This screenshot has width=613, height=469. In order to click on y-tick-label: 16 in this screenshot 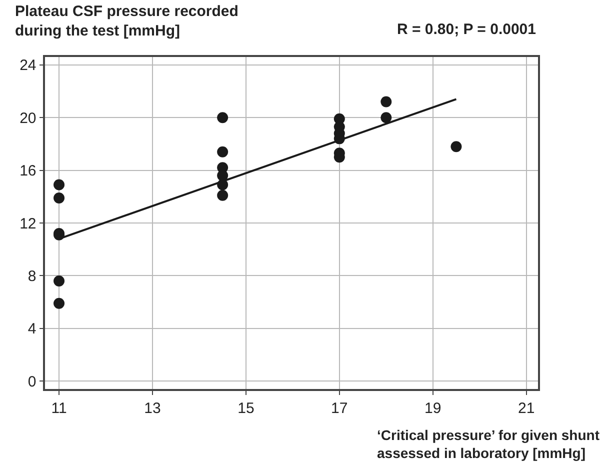, I will do `click(28, 171)`.